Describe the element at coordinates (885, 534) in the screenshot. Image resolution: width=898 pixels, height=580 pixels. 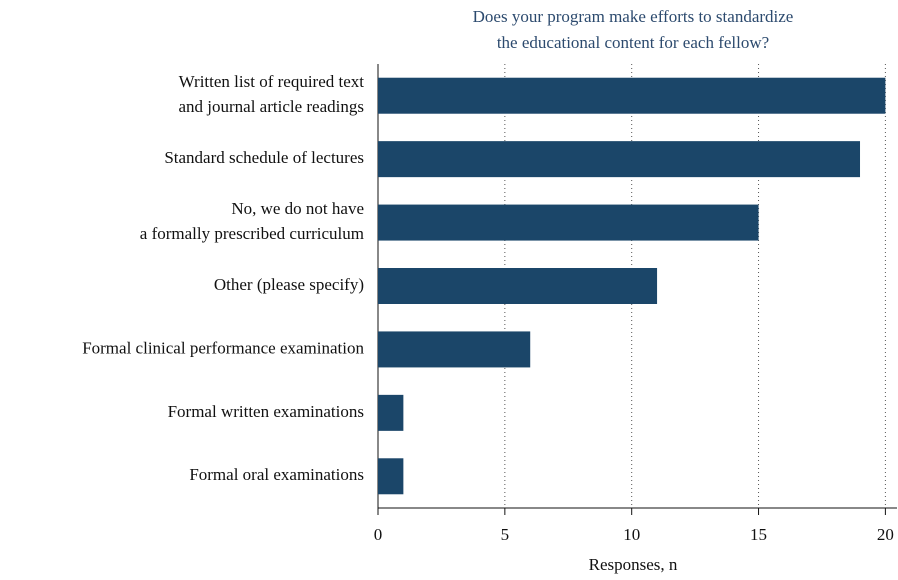
I see `x-tick-label: 20` at that location.